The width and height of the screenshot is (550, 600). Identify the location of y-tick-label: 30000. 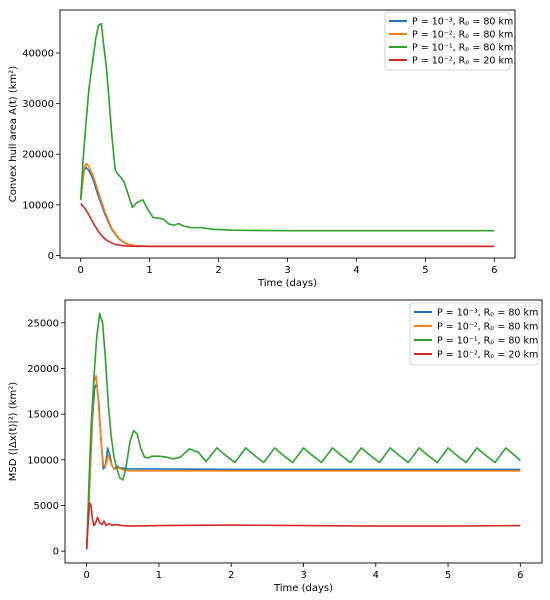
(38, 104).